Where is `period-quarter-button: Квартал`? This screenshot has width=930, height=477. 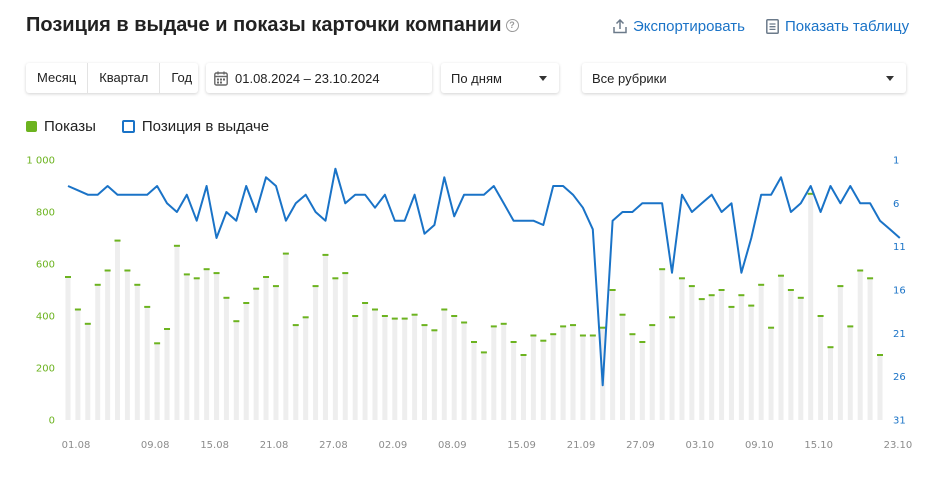
period-quarter-button: Квартал is located at coordinates (124, 78).